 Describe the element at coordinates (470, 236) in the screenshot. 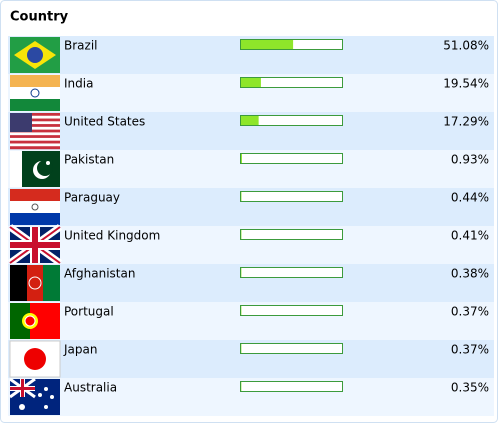

I see `percentage: 0.41%` at that location.